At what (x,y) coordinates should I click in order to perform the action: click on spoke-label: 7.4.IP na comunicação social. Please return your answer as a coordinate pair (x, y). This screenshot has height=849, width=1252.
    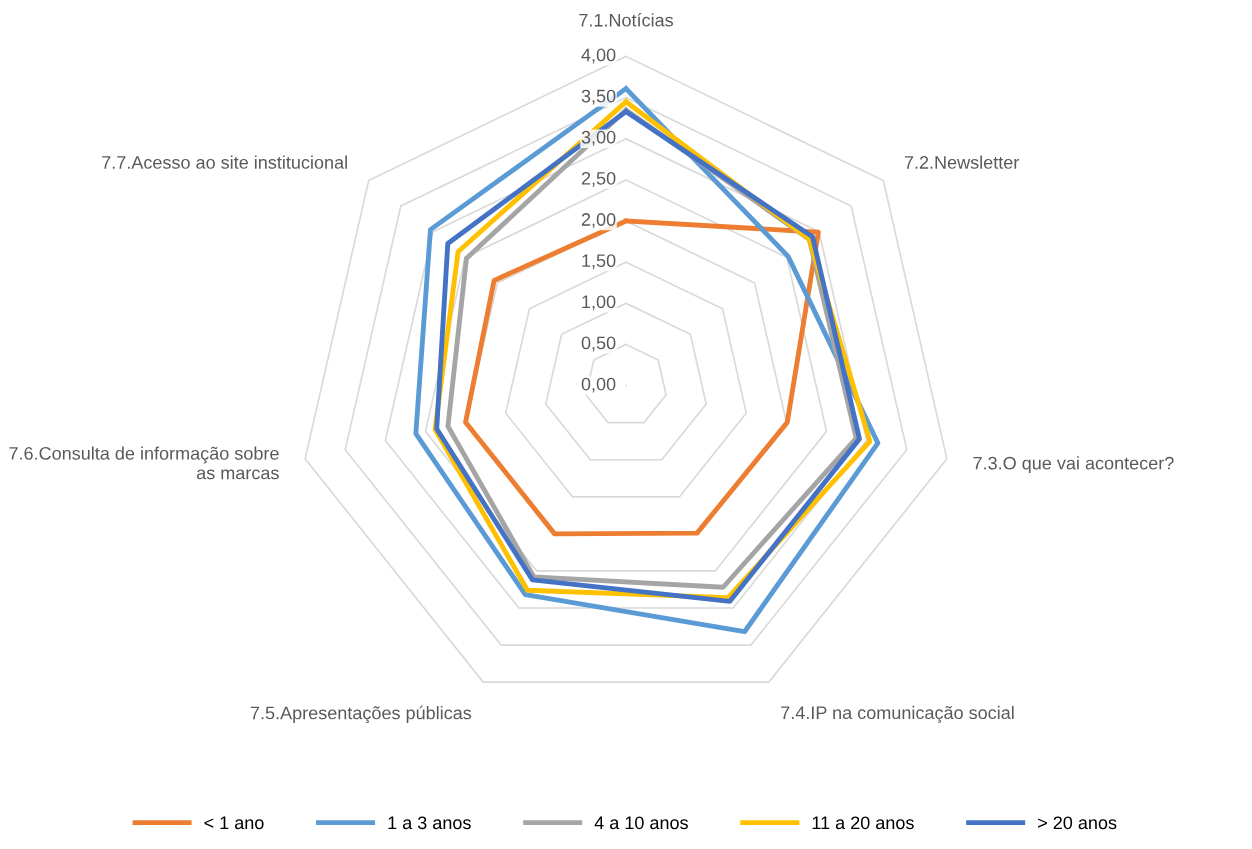
    Looking at the image, I should click on (897, 714).